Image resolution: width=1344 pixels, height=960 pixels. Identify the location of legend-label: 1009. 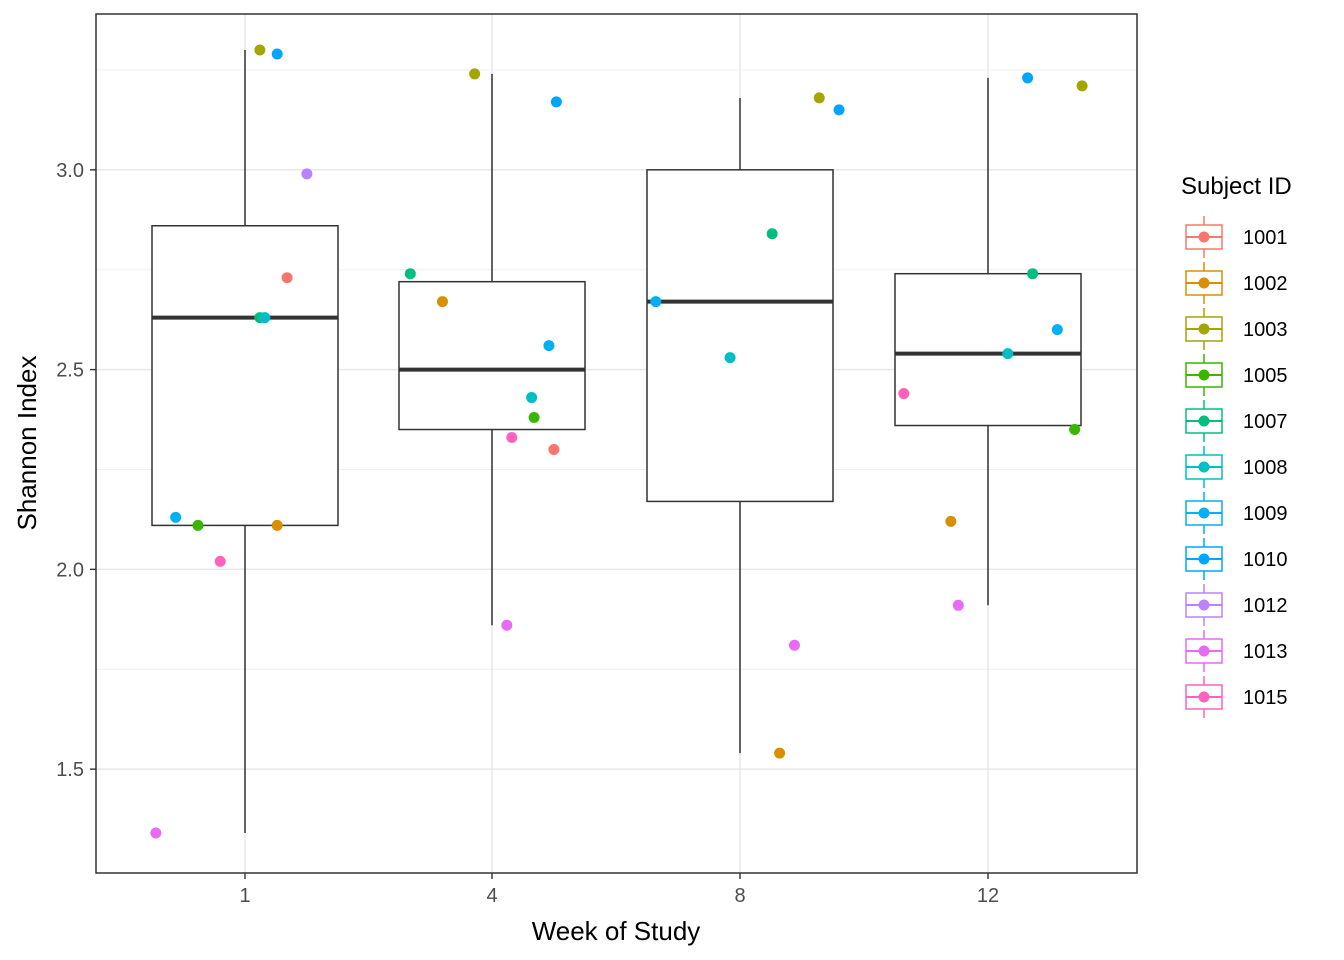
(1265, 514).